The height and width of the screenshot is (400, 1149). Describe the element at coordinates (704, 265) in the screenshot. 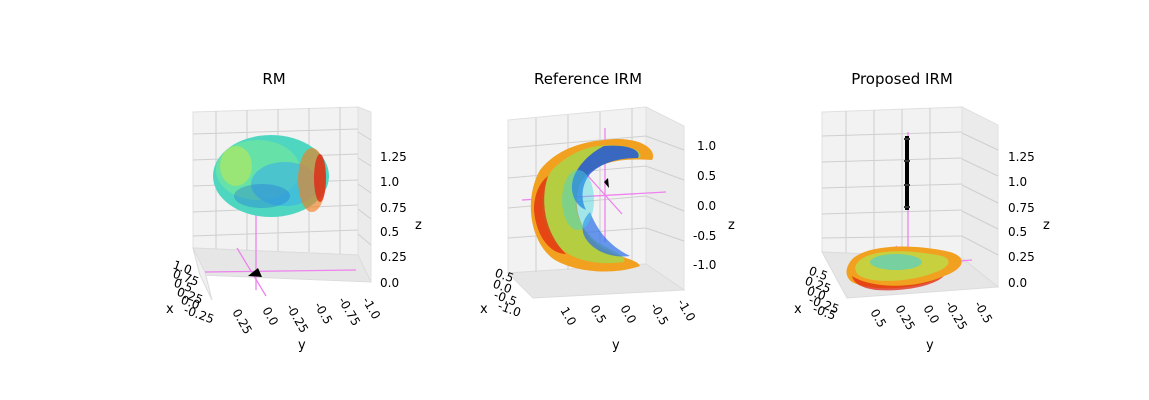

I see `z-tick-label: -1.0` at that location.